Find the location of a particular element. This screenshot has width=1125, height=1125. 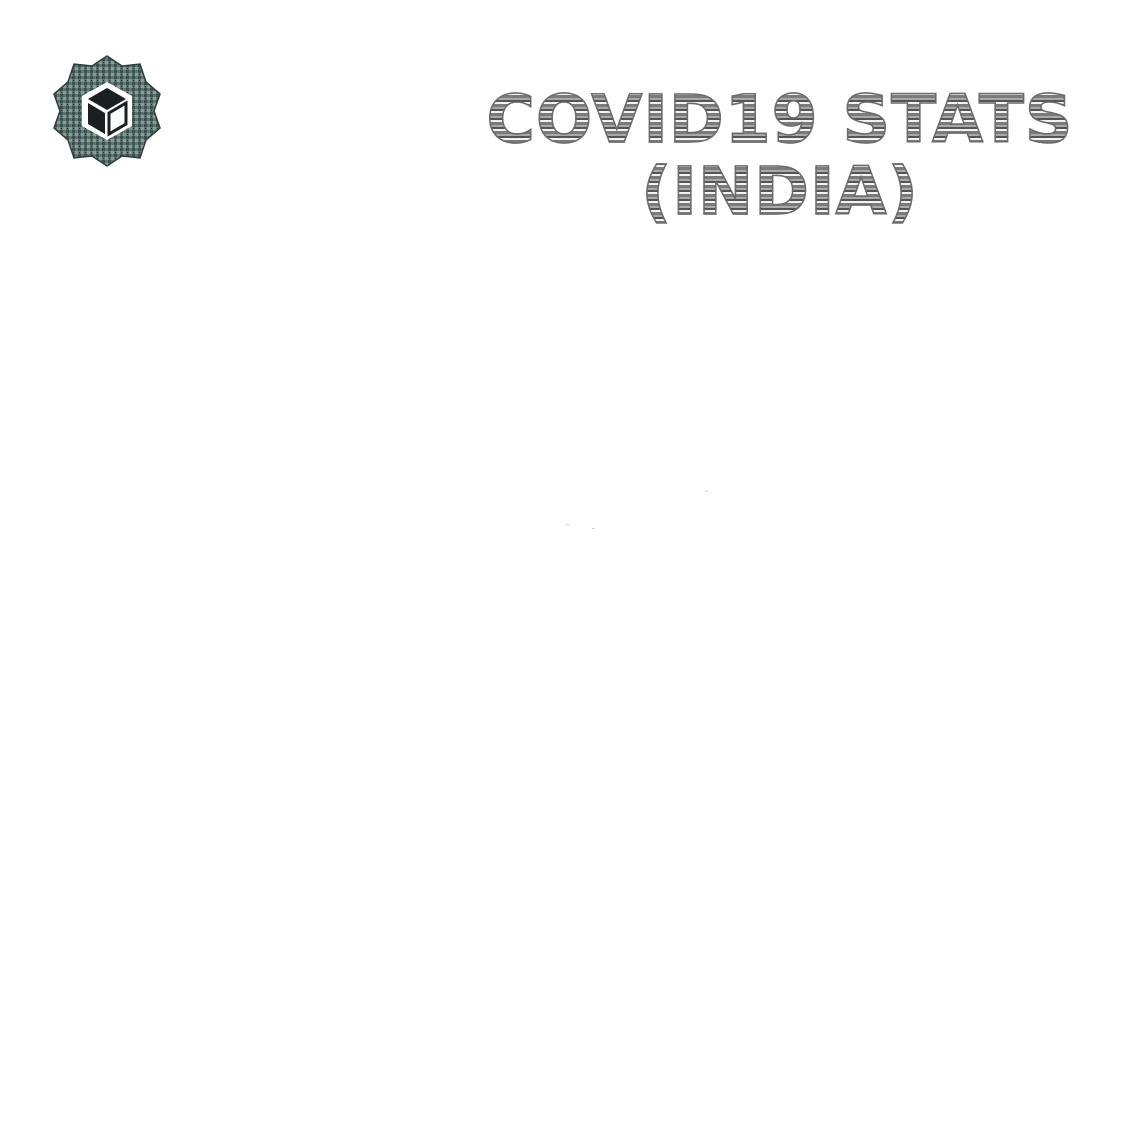

page-title-line-2: (INDIA) is located at coordinates (779, 191).